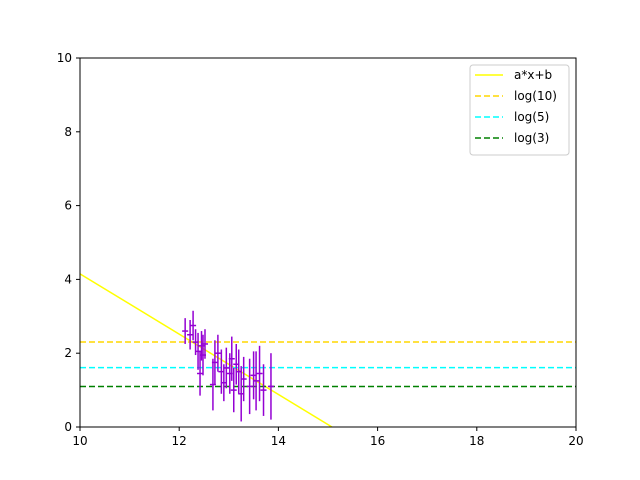 The width and height of the screenshot is (640, 480). What do you see at coordinates (535, 96) in the screenshot?
I see `legend-label: log(10)` at bounding box center [535, 96].